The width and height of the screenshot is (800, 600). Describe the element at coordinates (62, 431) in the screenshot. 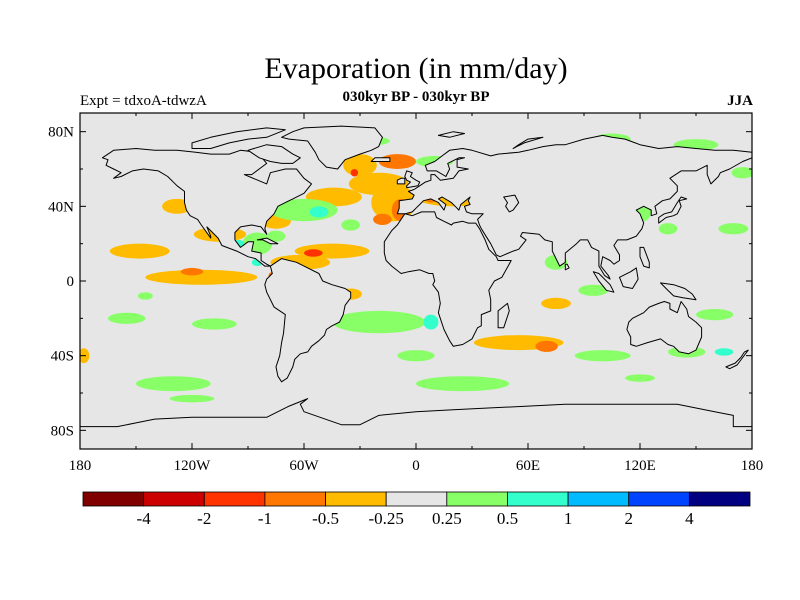

I see `lat-tick-label: 80S` at that location.